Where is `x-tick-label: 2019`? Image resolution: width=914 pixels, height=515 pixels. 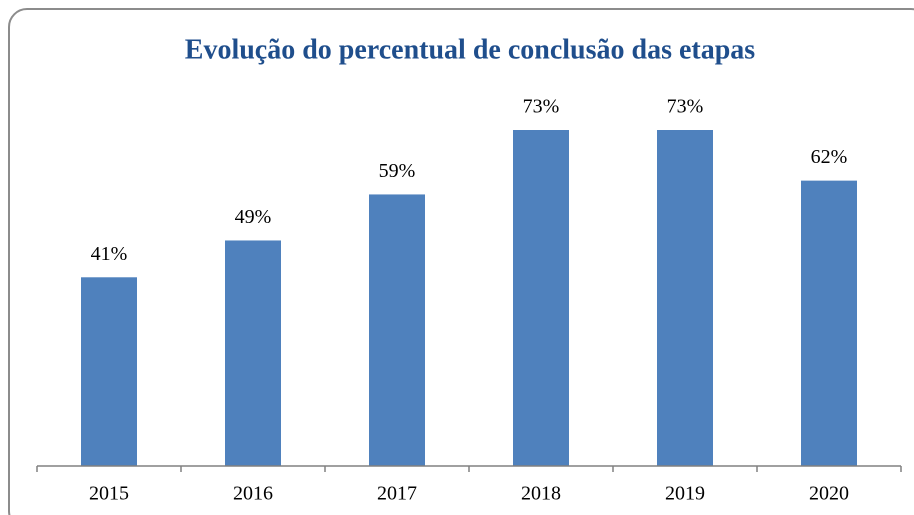
x-tick-label: 2019 is located at coordinates (685, 494).